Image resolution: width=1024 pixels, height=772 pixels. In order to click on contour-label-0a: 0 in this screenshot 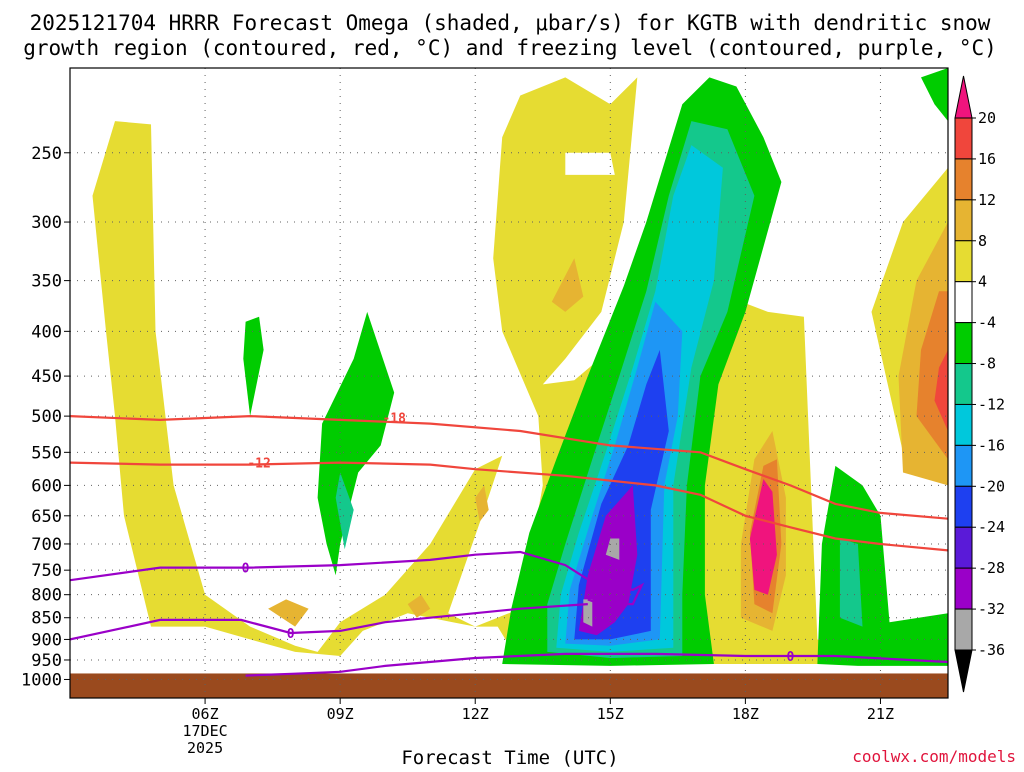, I will do `click(246, 569)`.